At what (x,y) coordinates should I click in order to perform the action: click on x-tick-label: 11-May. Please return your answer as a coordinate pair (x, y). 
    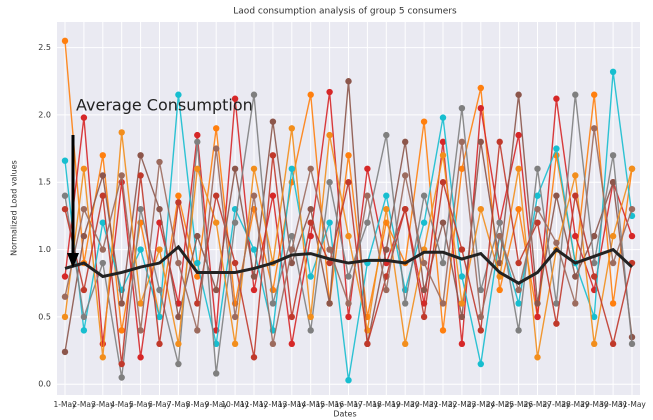
    Looking at the image, I should click on (254, 404).